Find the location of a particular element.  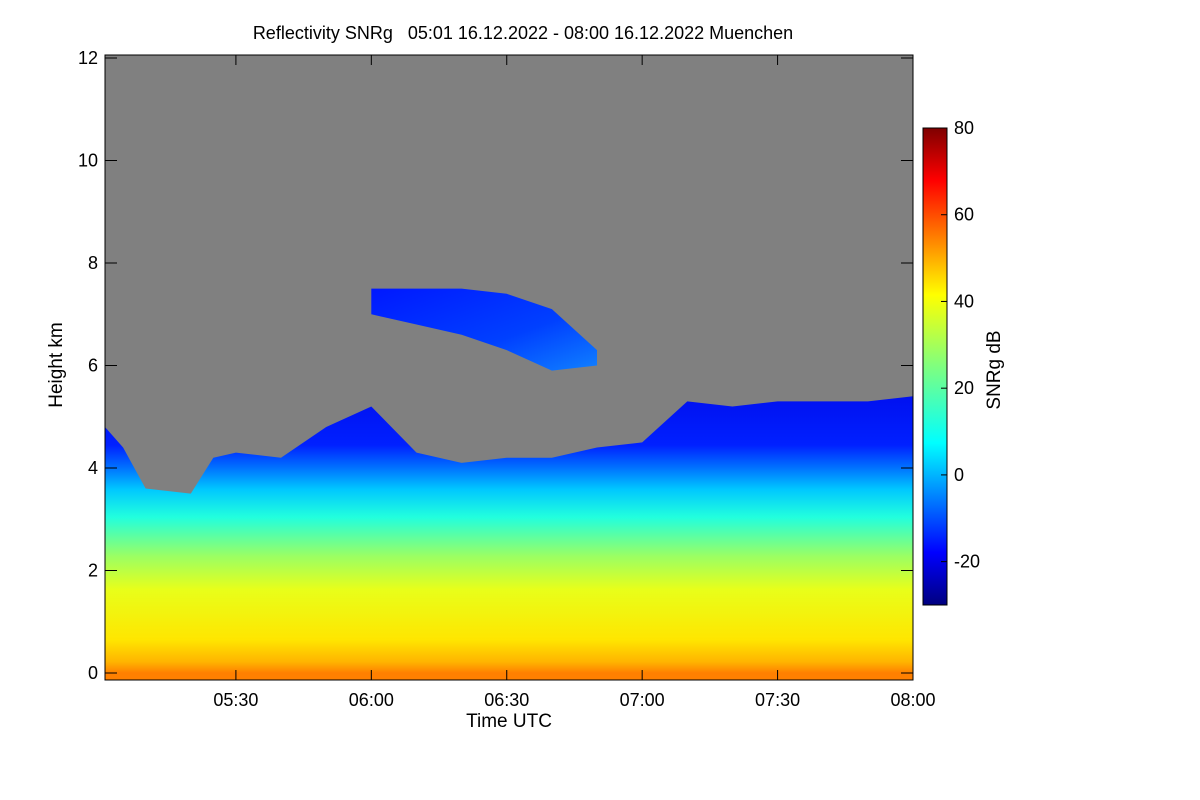

colorbar-tick-label: 80 is located at coordinates (964, 128).